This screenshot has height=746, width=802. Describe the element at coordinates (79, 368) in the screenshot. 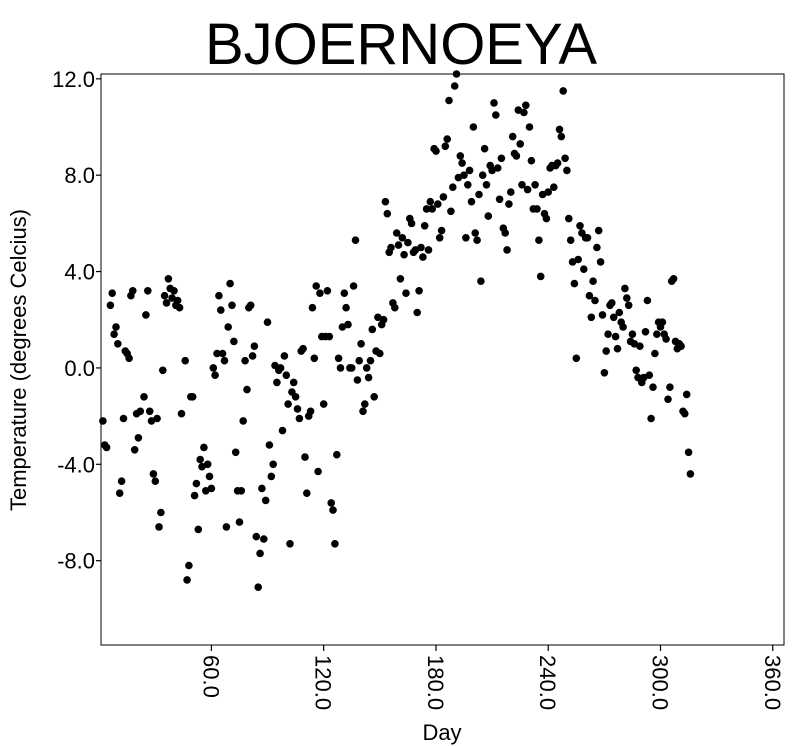

I see `y-tick-label: 0.0` at that location.